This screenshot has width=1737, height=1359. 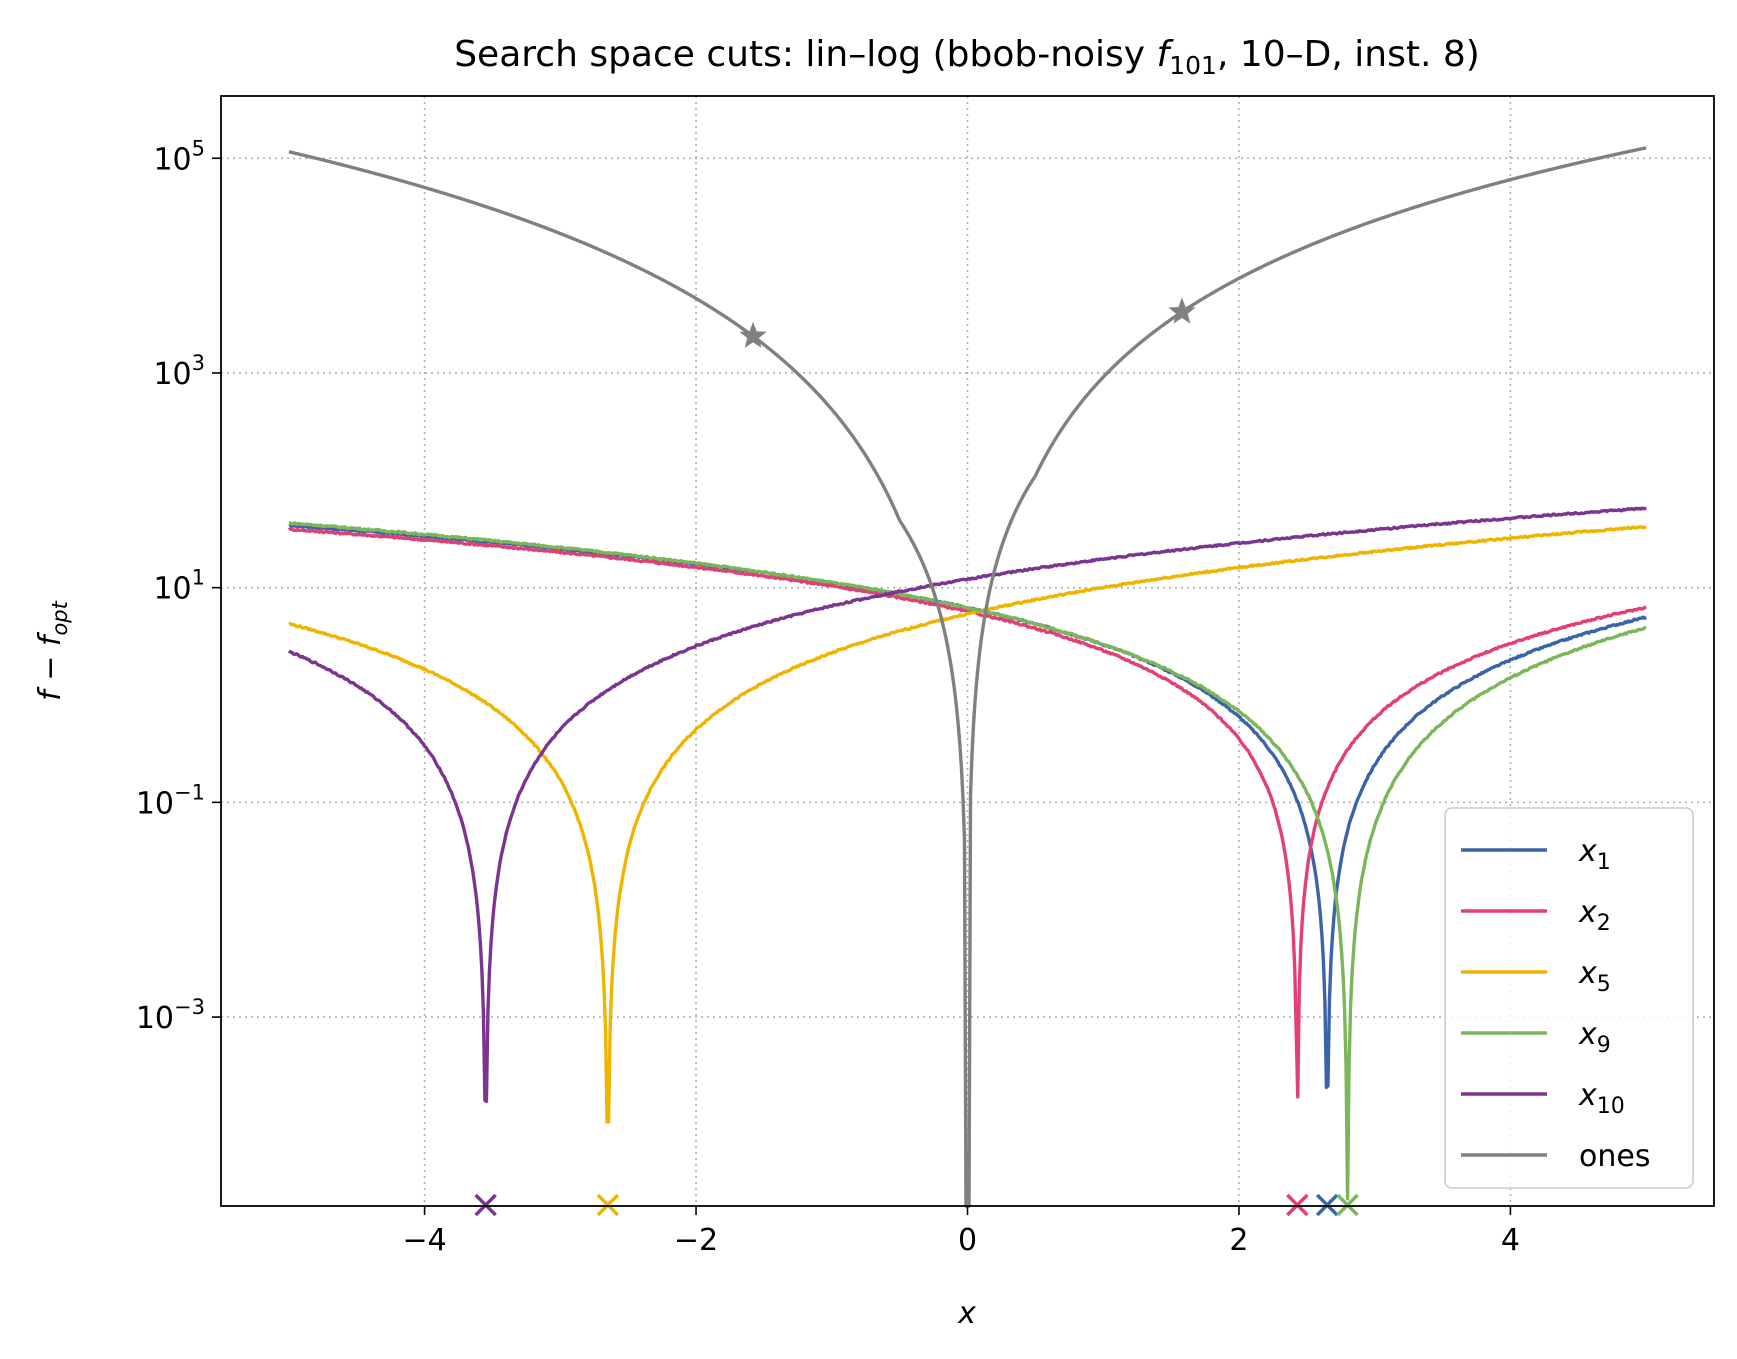 What do you see at coordinates (170, 1015) in the screenshot?
I see `y-tick-label: 10⁻³` at bounding box center [170, 1015].